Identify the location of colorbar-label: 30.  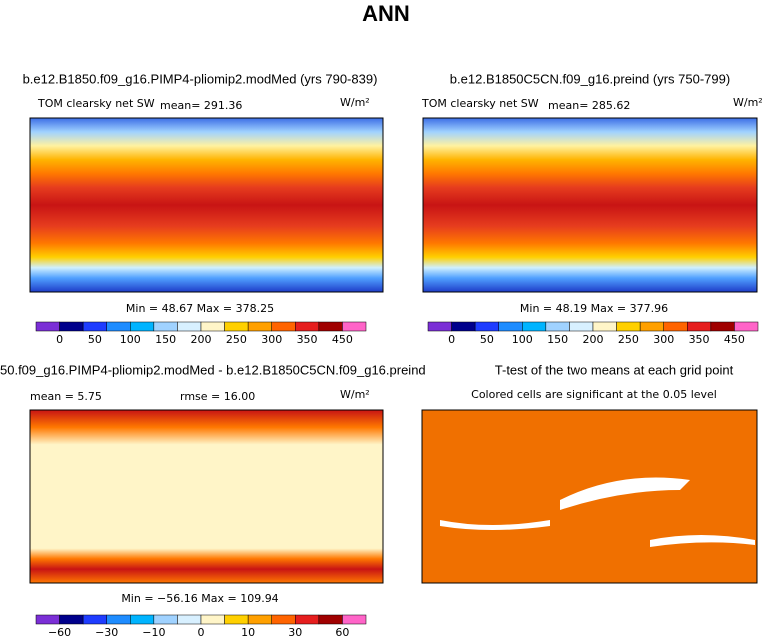
(295, 632).